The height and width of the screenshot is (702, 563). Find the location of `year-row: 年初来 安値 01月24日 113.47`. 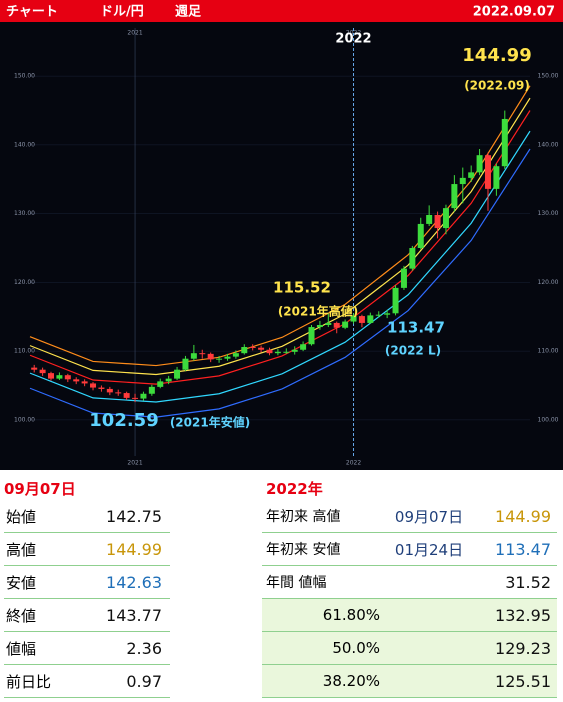

year-row: 年初来 安値 01月24日 113.47 is located at coordinates (409, 549).